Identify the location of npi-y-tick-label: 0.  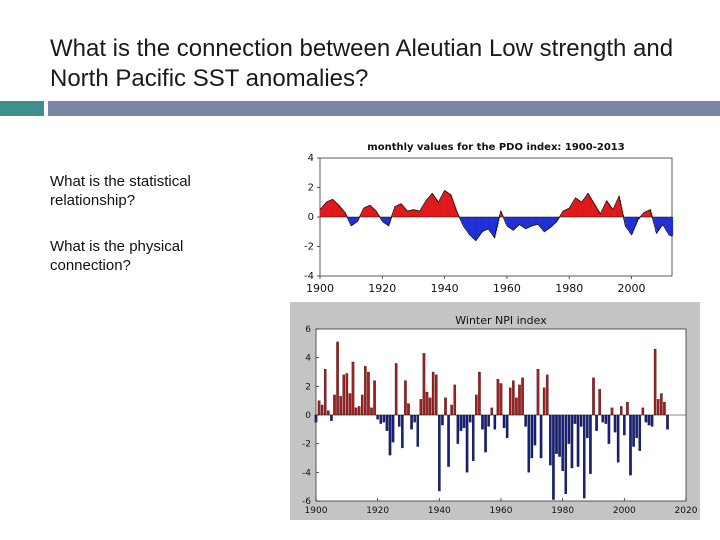
(308, 416).